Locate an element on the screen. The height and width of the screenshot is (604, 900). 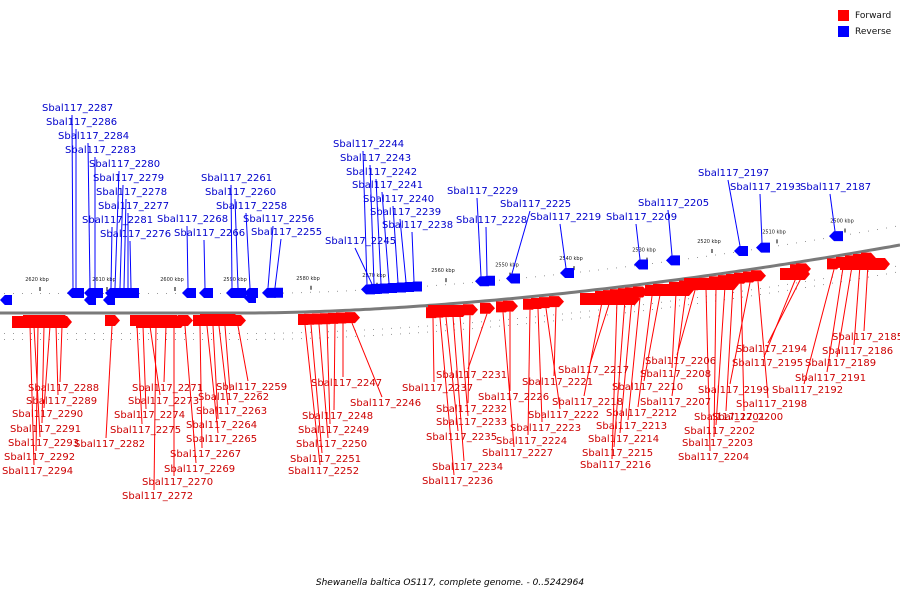
gene-label: Sbal117_2185 is located at coordinates (866, 337).